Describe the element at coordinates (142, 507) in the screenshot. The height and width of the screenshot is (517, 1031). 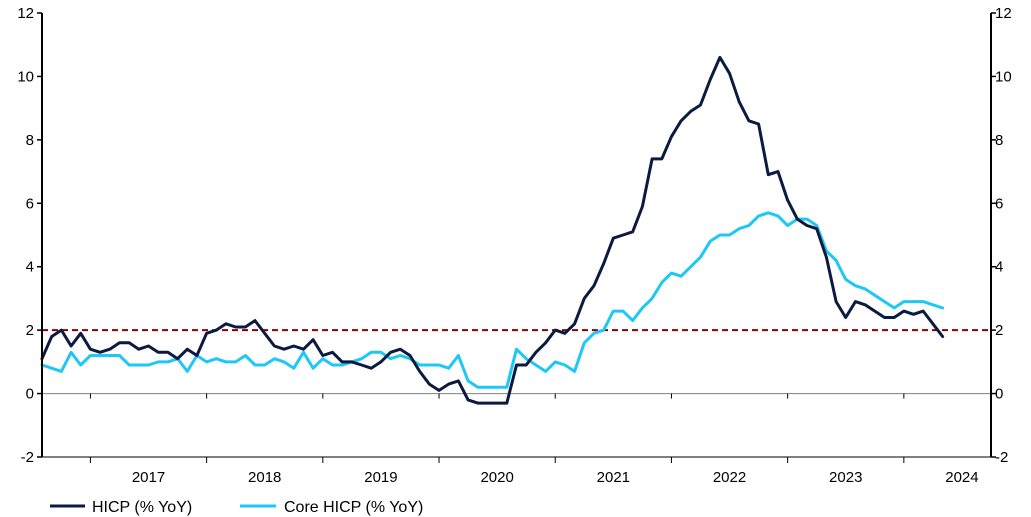
I see `legend-label-hicp: HICP (% YoY)` at that location.